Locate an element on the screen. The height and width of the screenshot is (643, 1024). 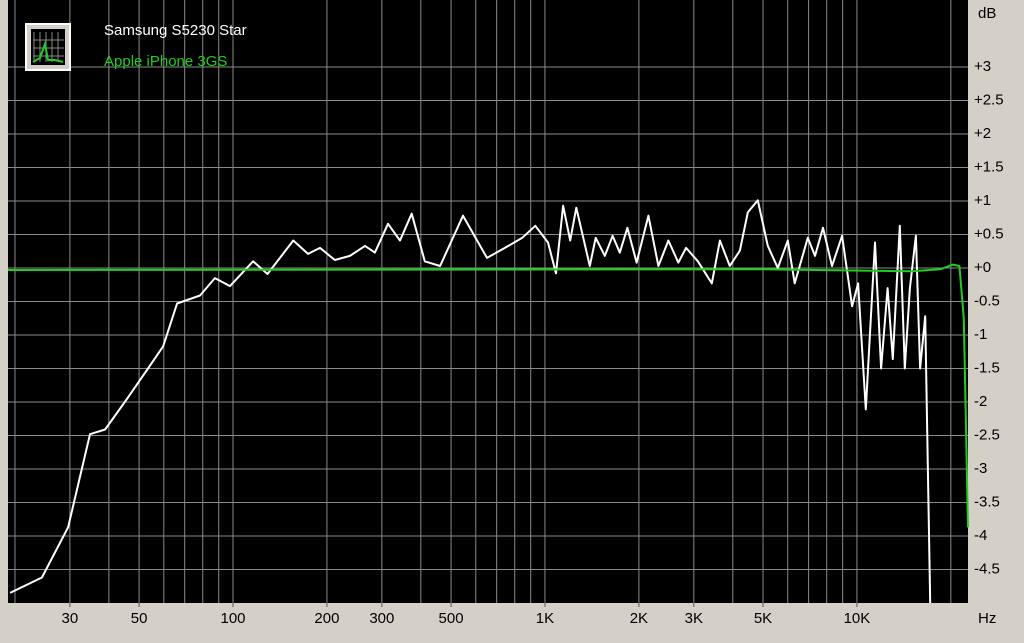
x-tick-label: 10K is located at coordinates (857, 618).